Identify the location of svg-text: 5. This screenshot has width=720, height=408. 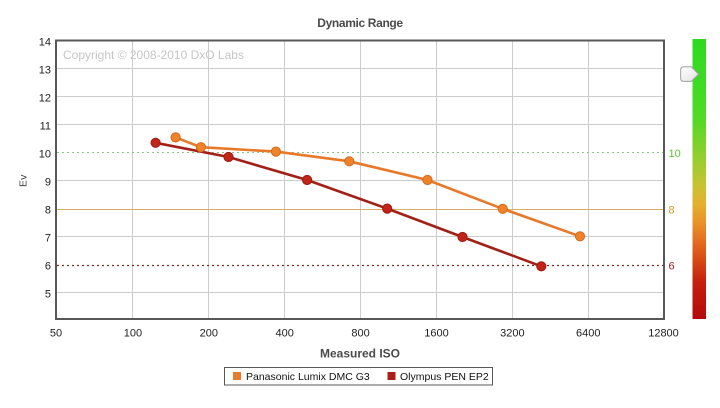
(48, 295).